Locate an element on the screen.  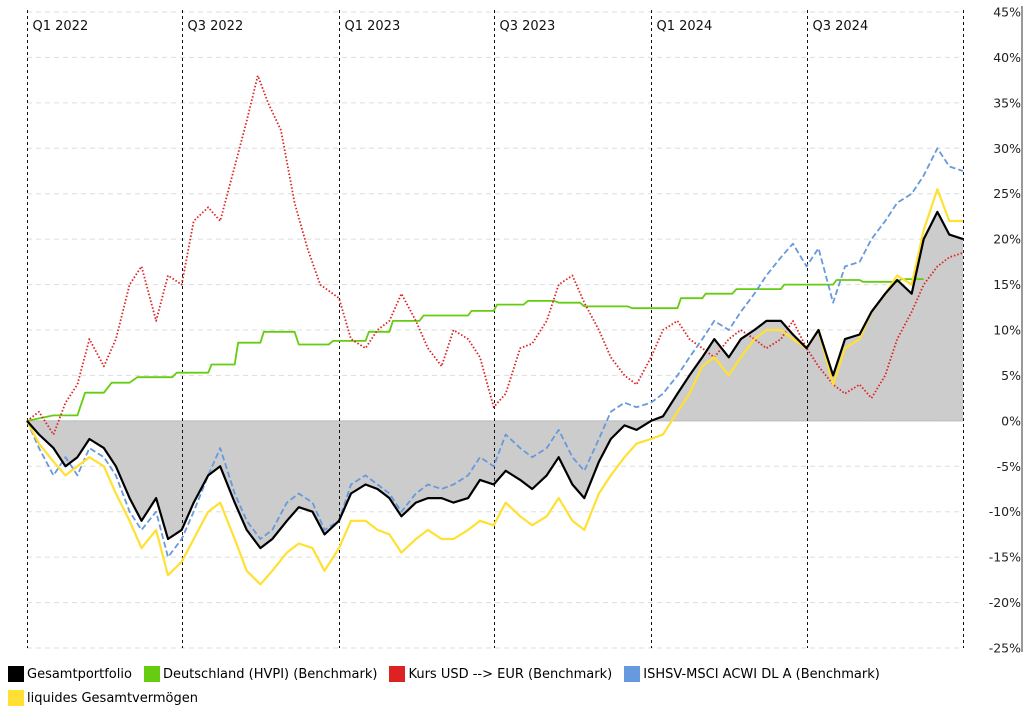
quarter-label: Q3 2022 is located at coordinates (216, 26).